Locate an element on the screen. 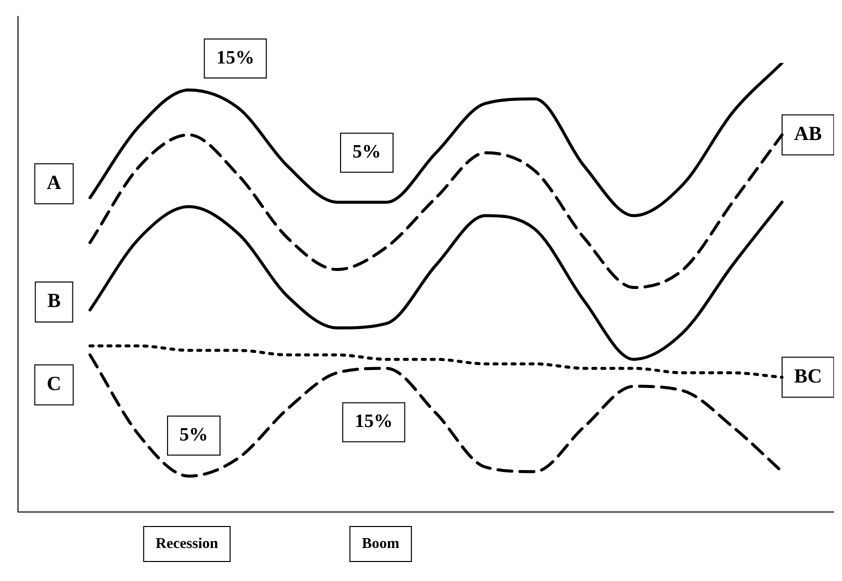 Image resolution: width=842 pixels, height=581 pixels. series-label: AB is located at coordinates (808, 134).